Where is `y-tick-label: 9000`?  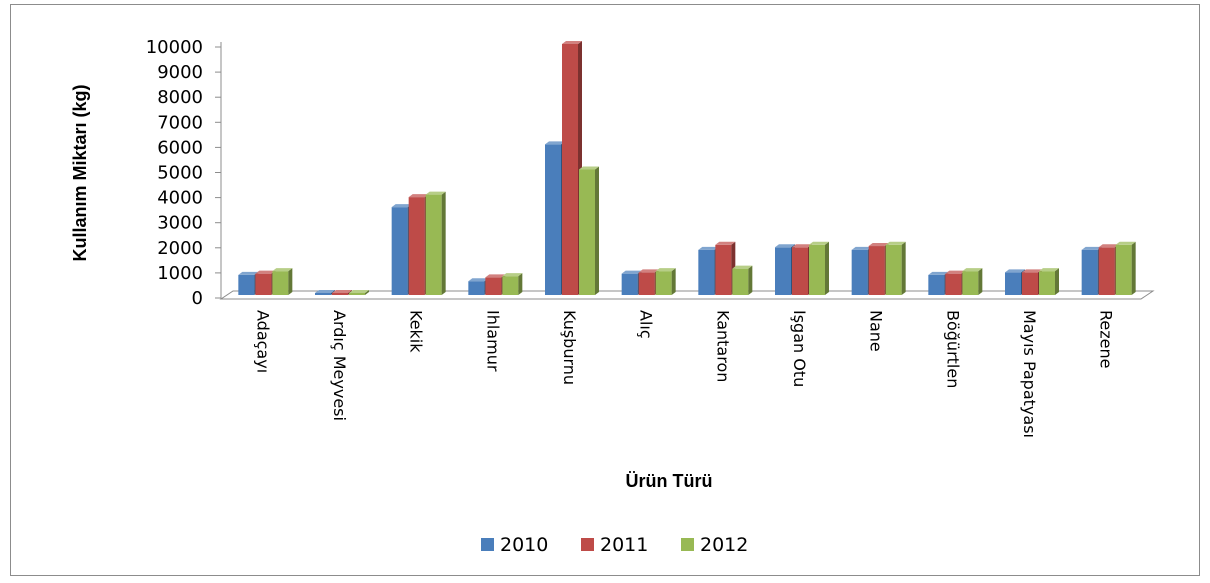 y-tick-label: 9000 is located at coordinates (180, 72).